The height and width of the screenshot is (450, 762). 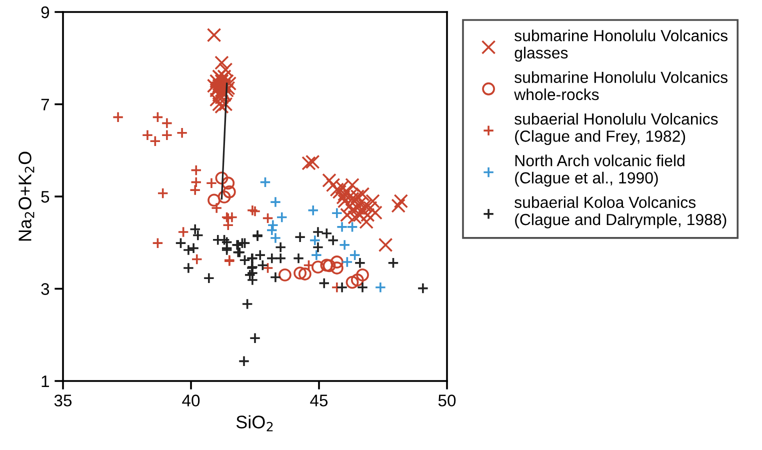 I want to click on y-axis-title: Na$_{2}$O+K$_{2}$O, so click(x=26, y=196).